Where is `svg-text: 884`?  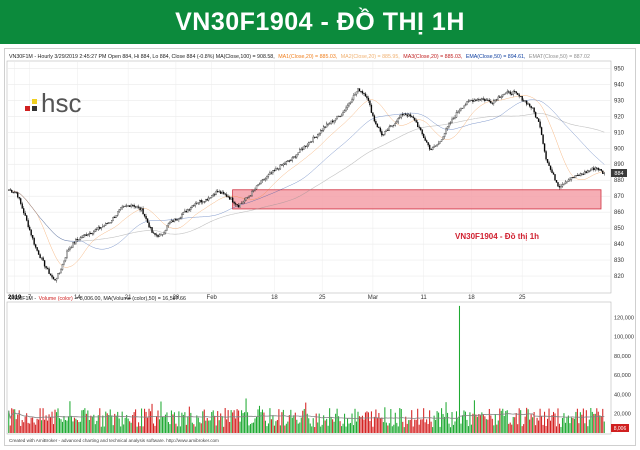 svg-text: 884 is located at coordinates (618, 174).